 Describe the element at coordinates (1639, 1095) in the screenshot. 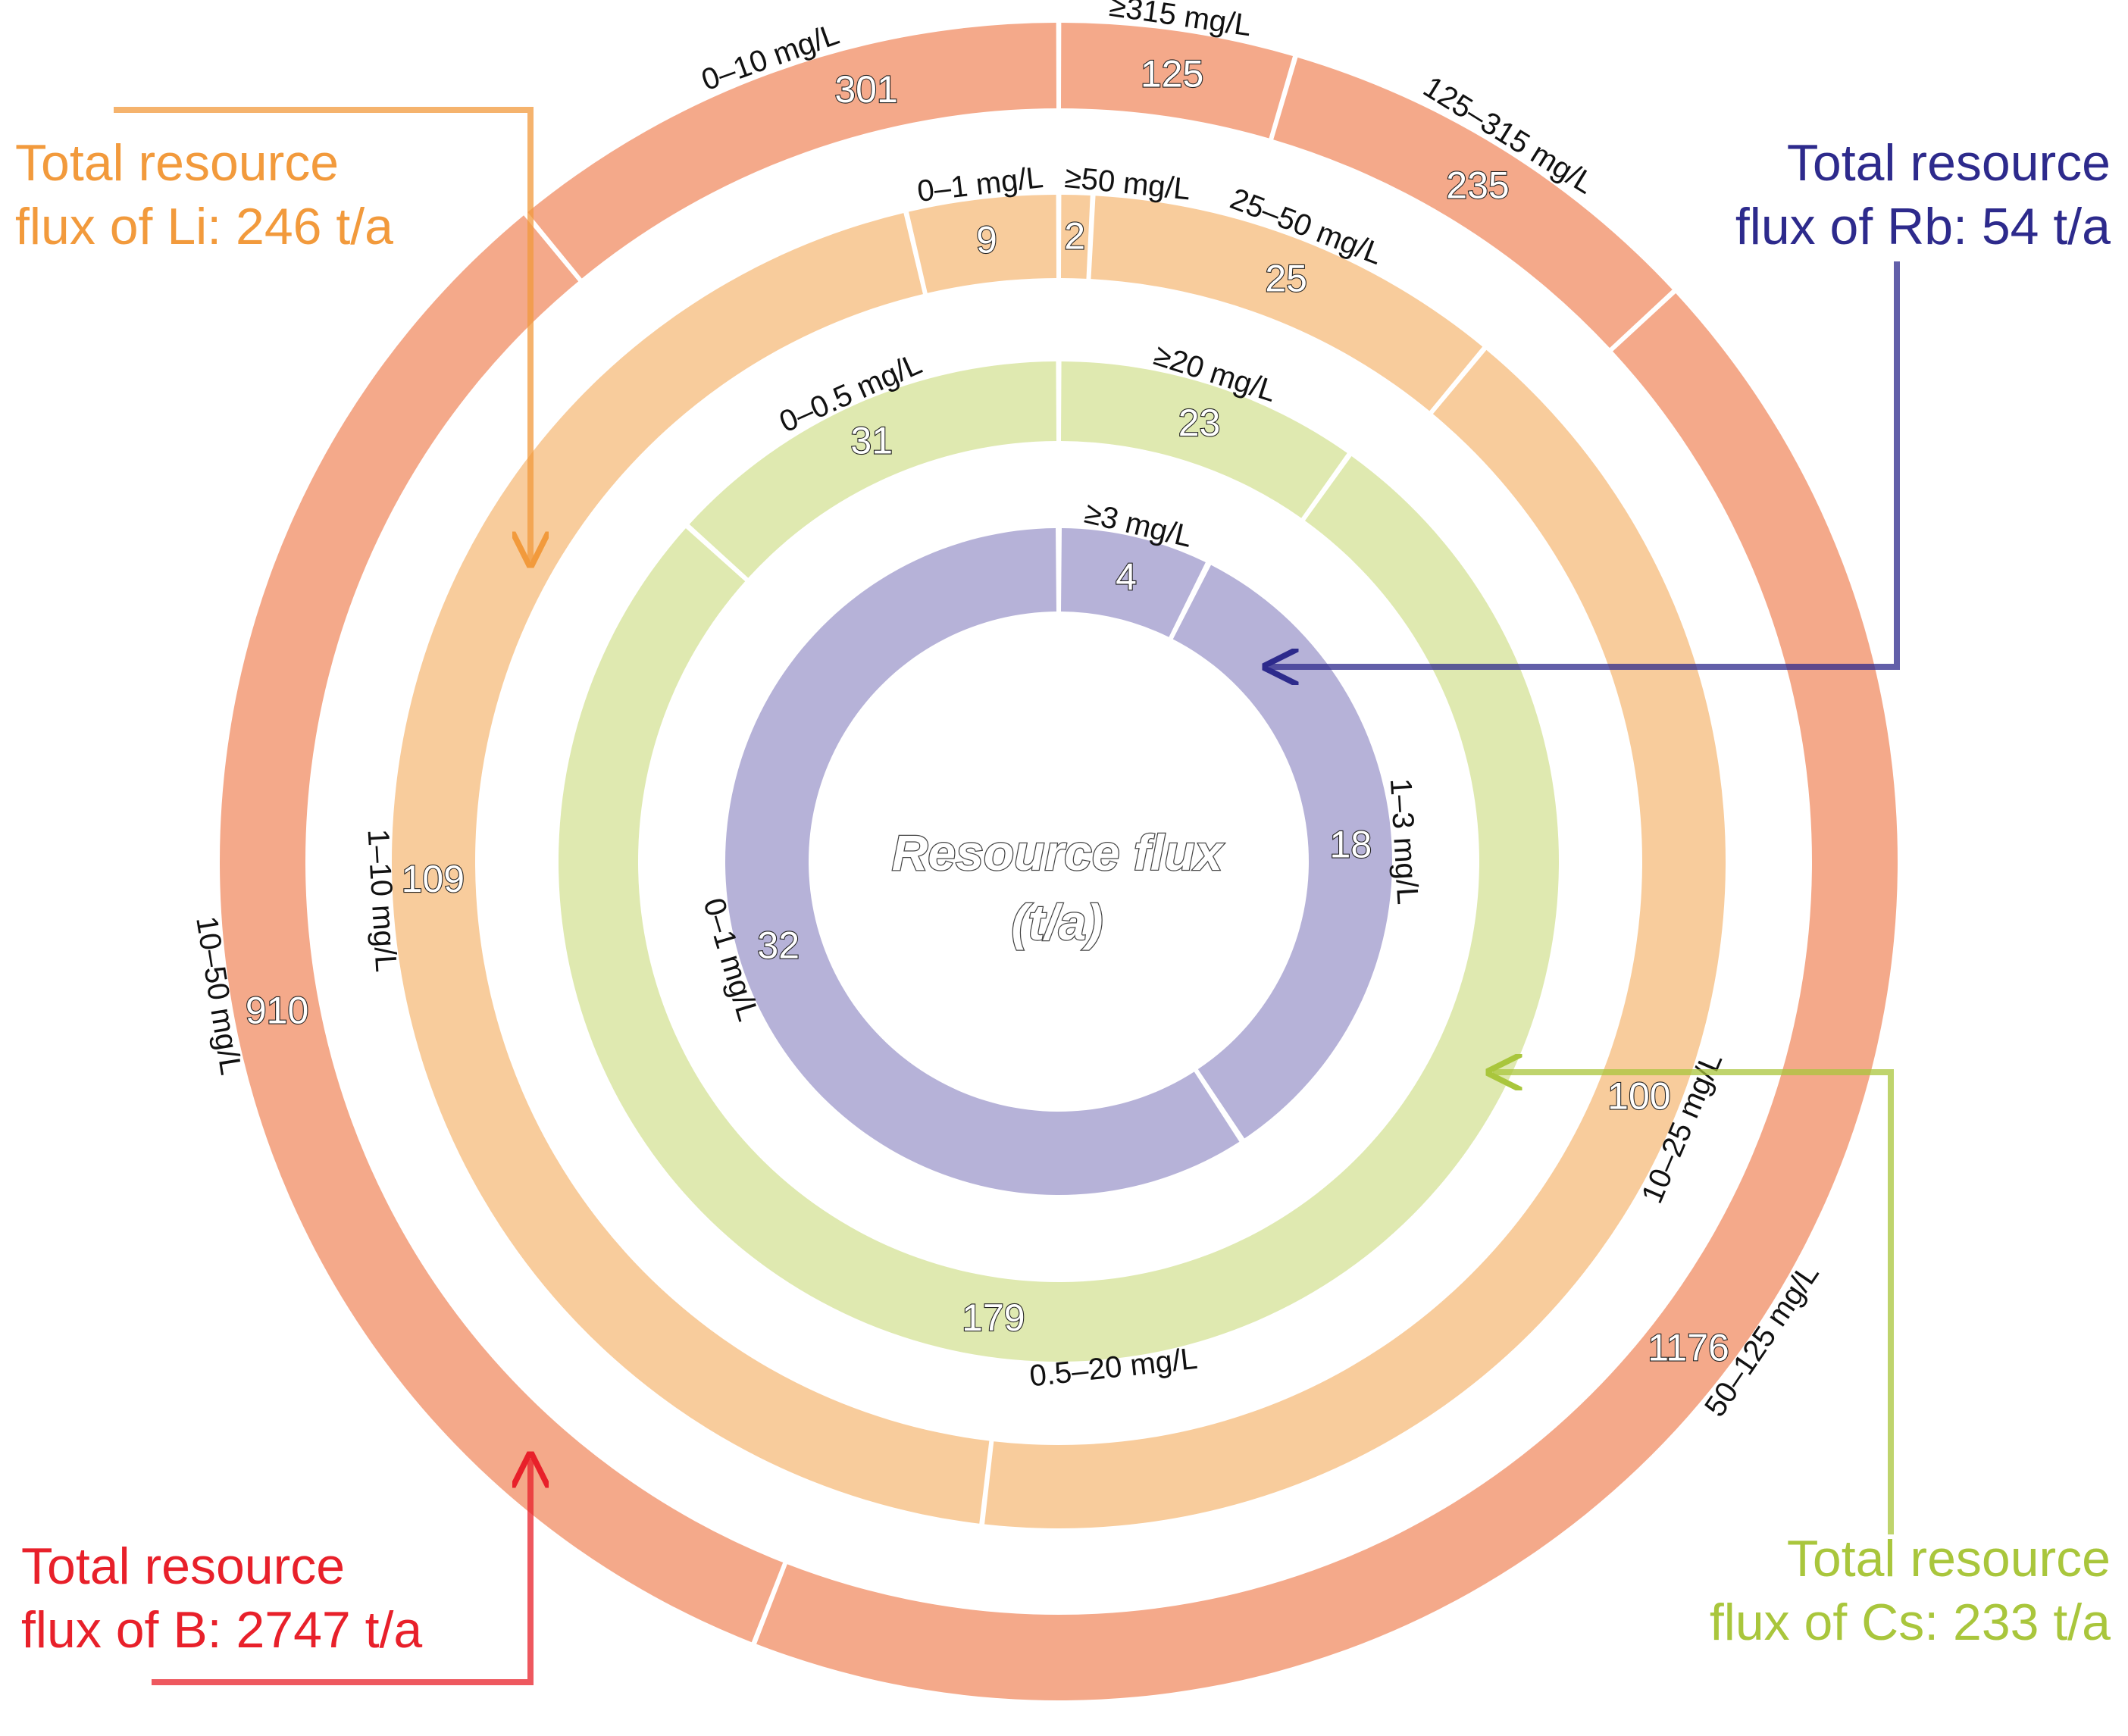

I see `value-li-10-25-mg-l: 100` at that location.